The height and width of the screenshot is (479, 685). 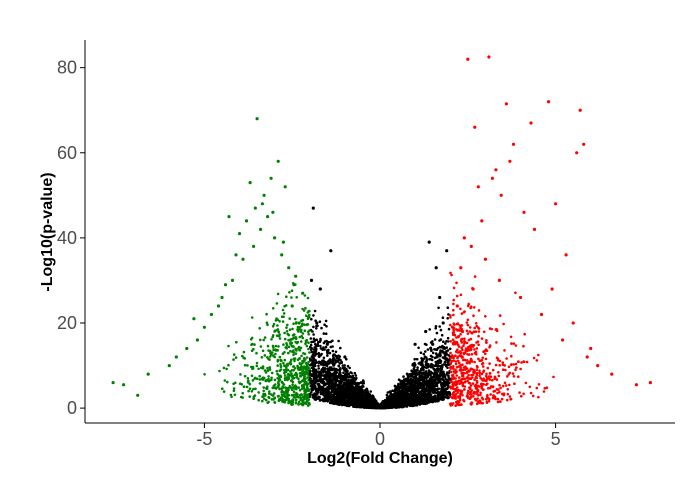 I want to click on x-axis-title: Log2(Fold Change), so click(x=380, y=458).